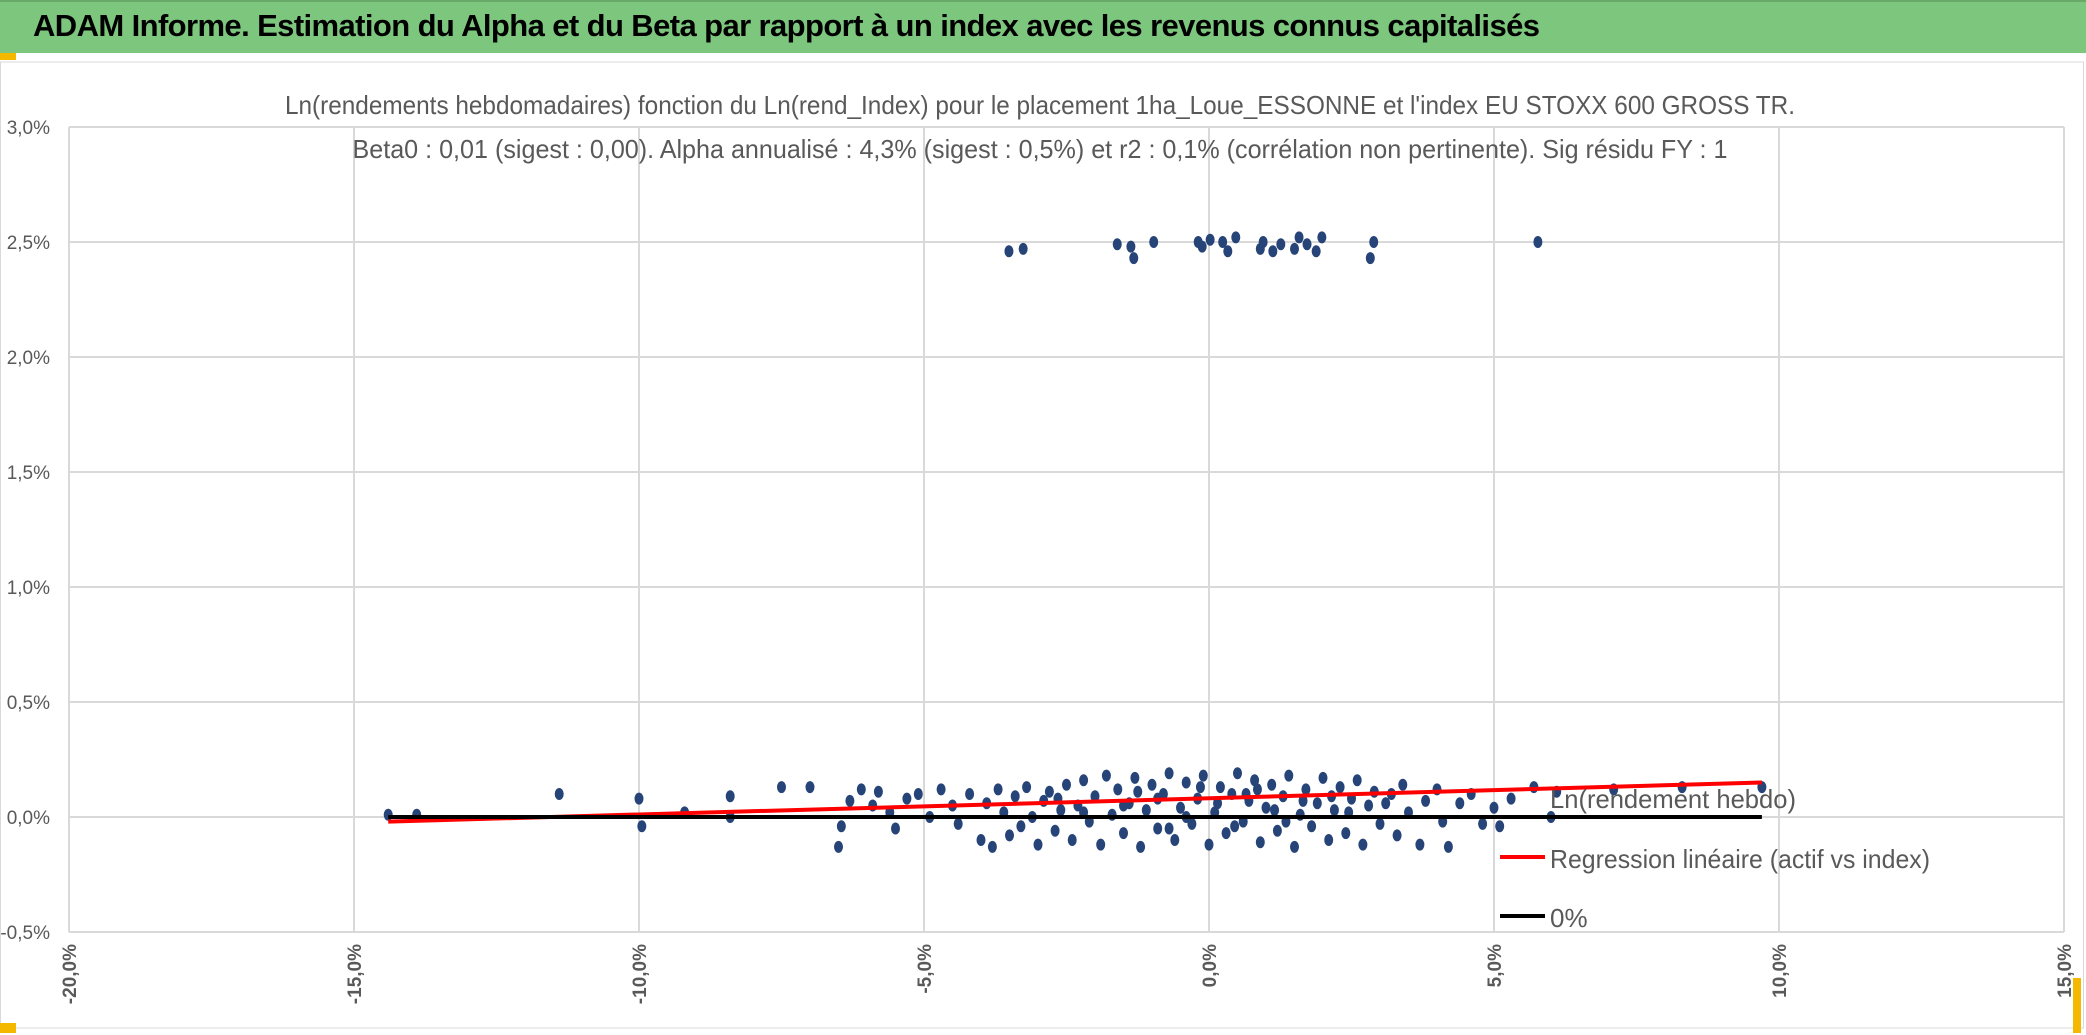  Describe the element at coordinates (2065, 971) in the screenshot. I see `x-tick-label: 15,0%` at that location.